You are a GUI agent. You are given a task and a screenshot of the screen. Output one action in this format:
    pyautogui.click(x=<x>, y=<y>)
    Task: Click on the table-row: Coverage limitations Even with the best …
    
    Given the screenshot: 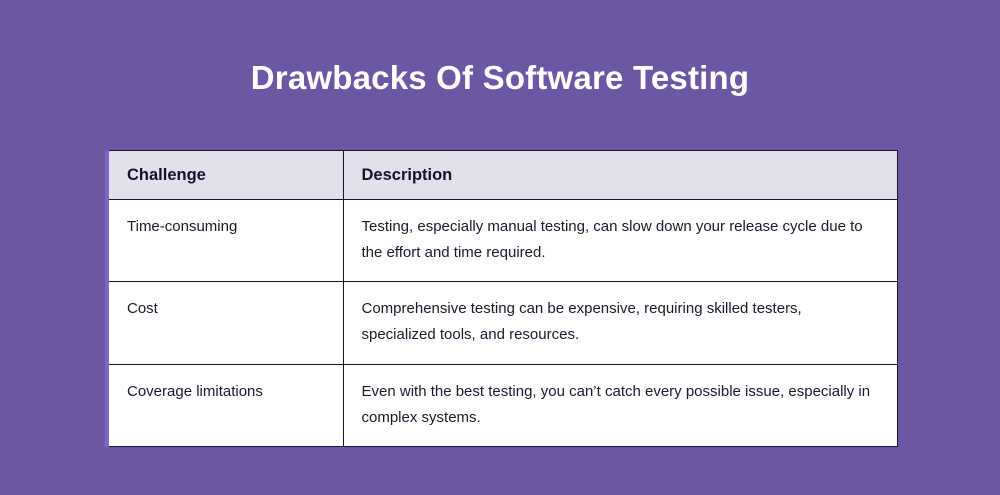 What is the action you would take?
    pyautogui.click(x=502, y=405)
    